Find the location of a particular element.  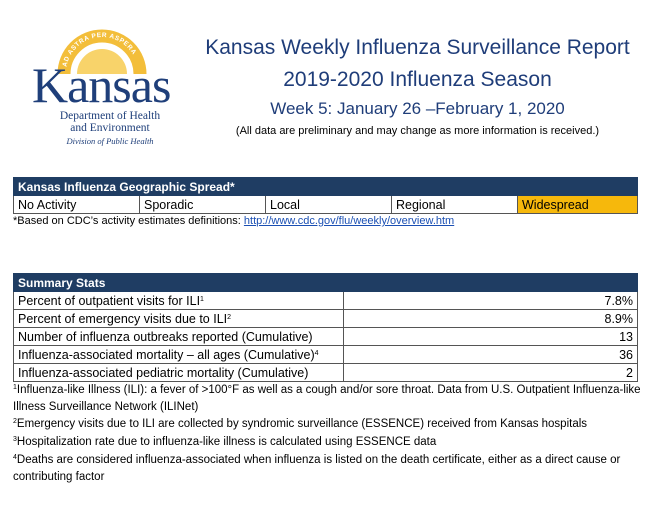

stat-value: 36 is located at coordinates (490, 354).